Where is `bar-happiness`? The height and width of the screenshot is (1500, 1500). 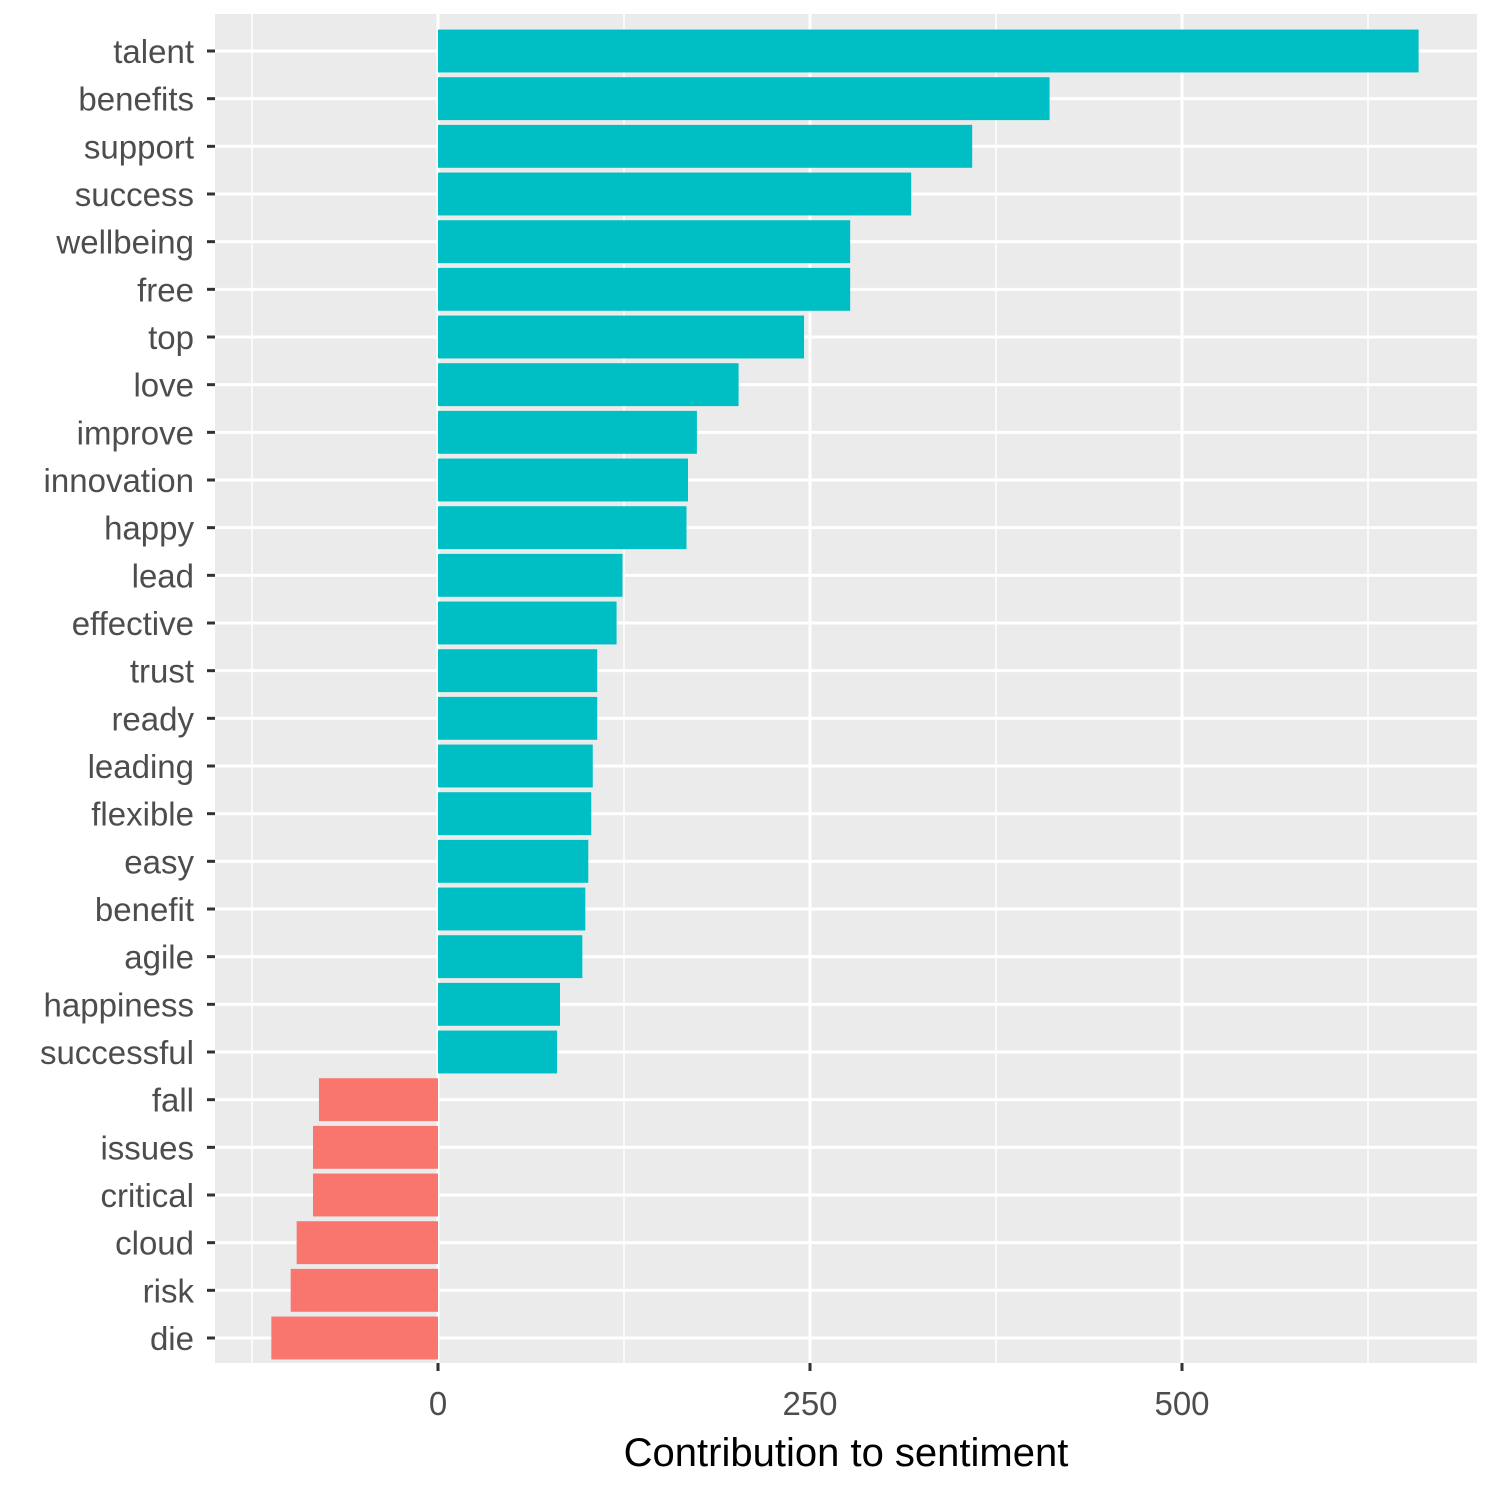 bar-happiness is located at coordinates (499, 1004).